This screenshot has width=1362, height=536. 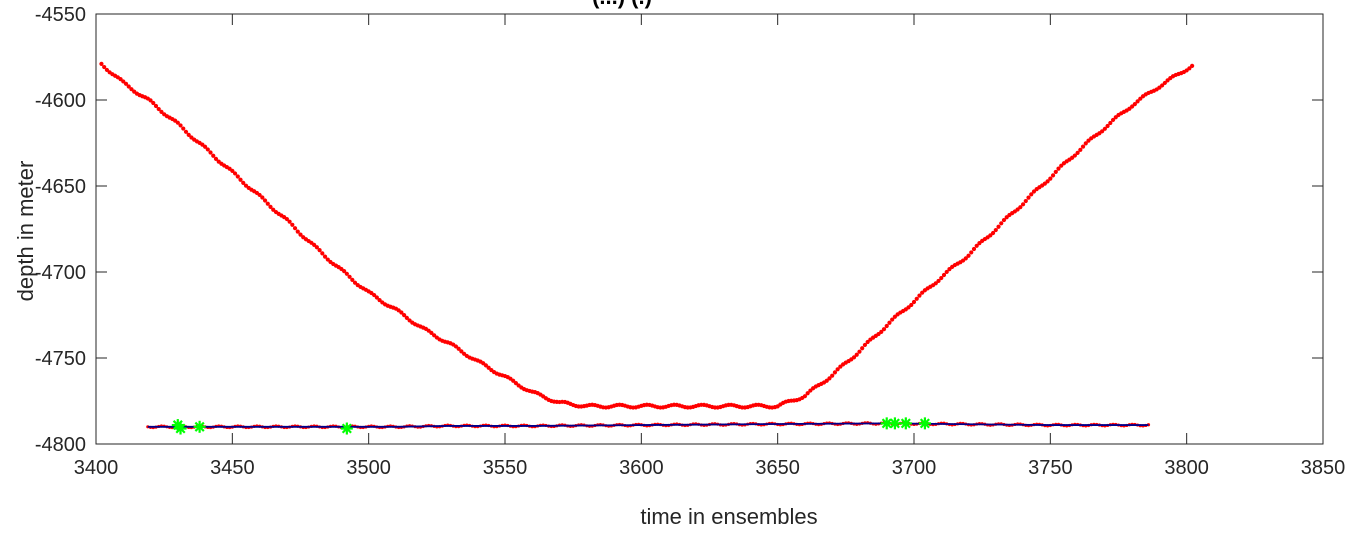 What do you see at coordinates (641, 468) in the screenshot?
I see `x-tick-label: 3600` at bounding box center [641, 468].